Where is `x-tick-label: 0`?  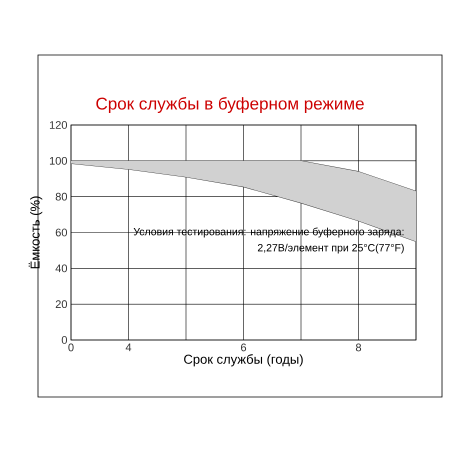 x-tick-label: 0 is located at coordinates (71, 348).